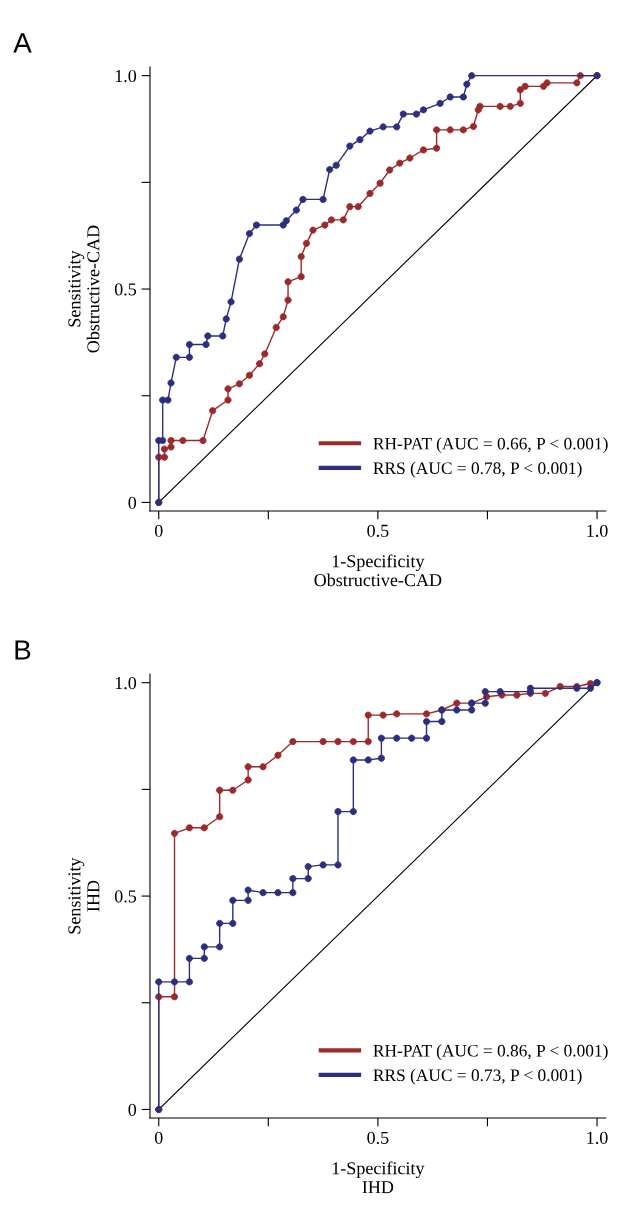 The height and width of the screenshot is (1216, 642). Describe the element at coordinates (84, 289) in the screenshot. I see `y-axis-title: Sensitivity Obstructive-CAD` at that location.